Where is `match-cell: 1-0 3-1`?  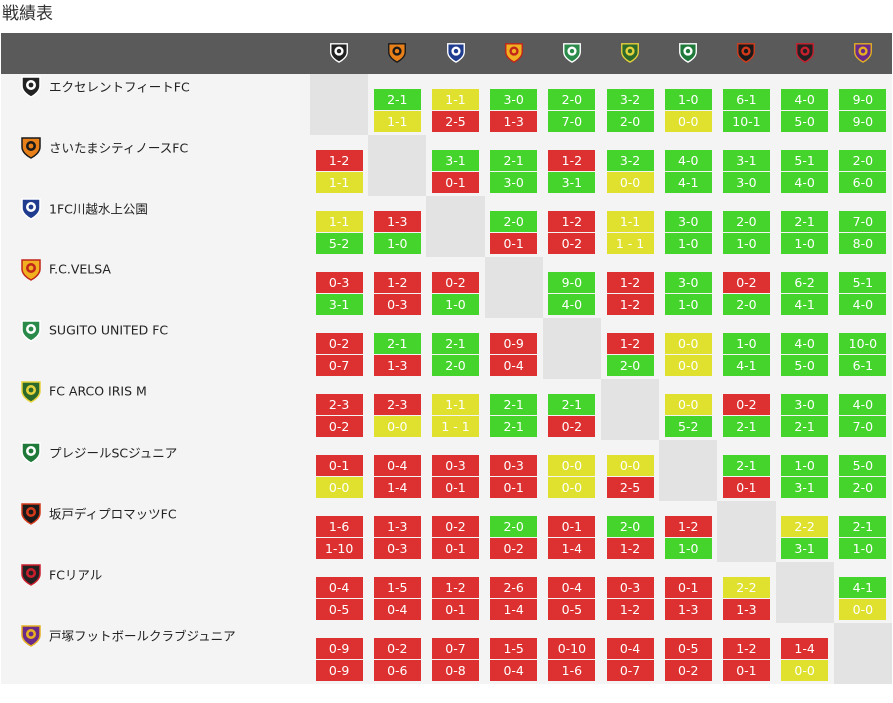
match-cell: 1-0 3-1 is located at coordinates (805, 470).